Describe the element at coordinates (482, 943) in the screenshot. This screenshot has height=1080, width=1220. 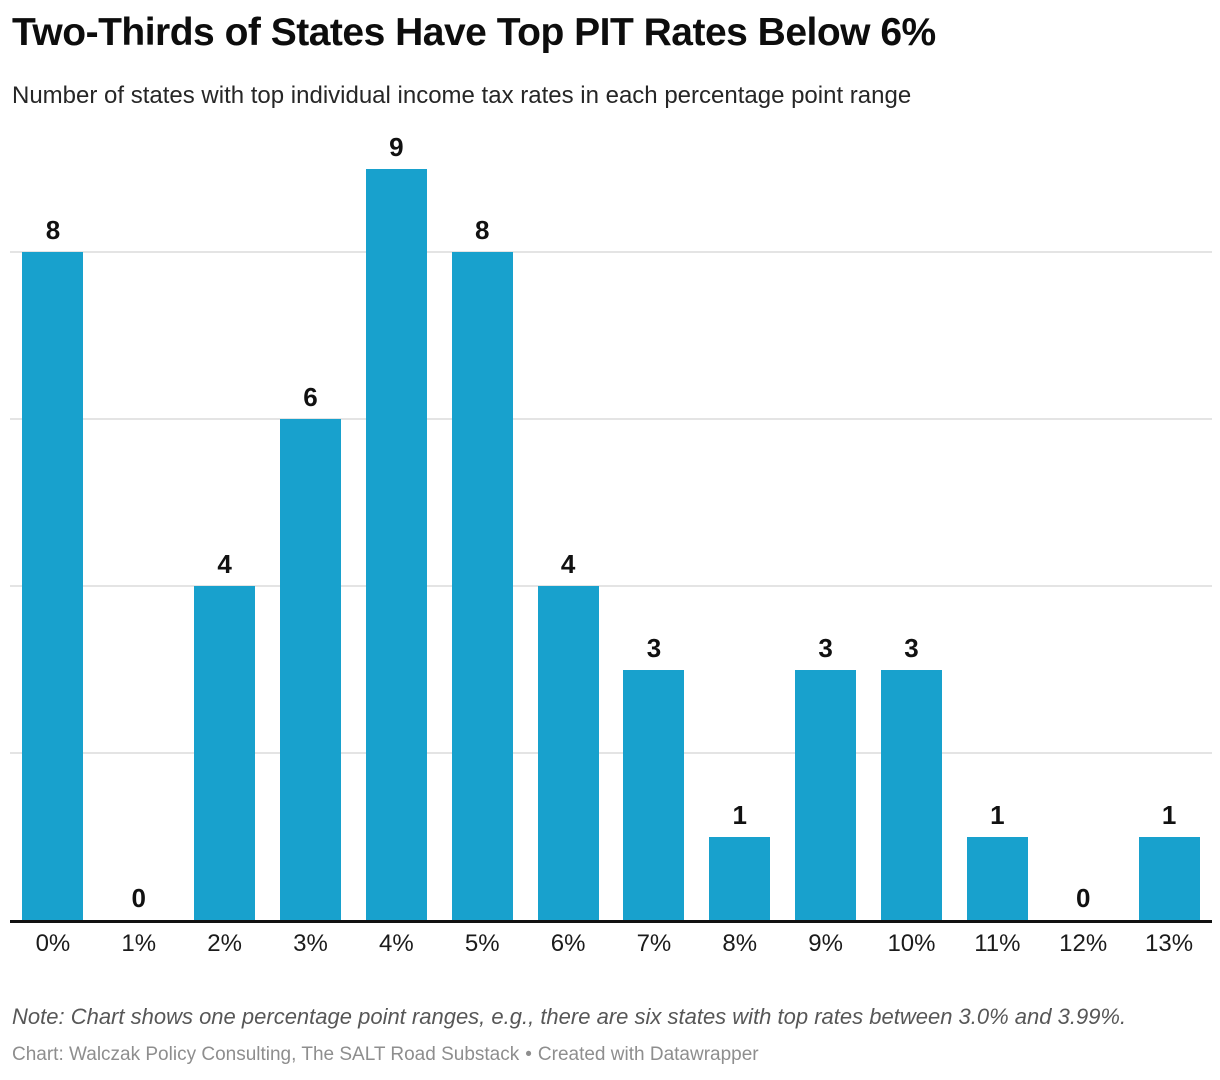
I see `x-tick-label: 5%` at that location.